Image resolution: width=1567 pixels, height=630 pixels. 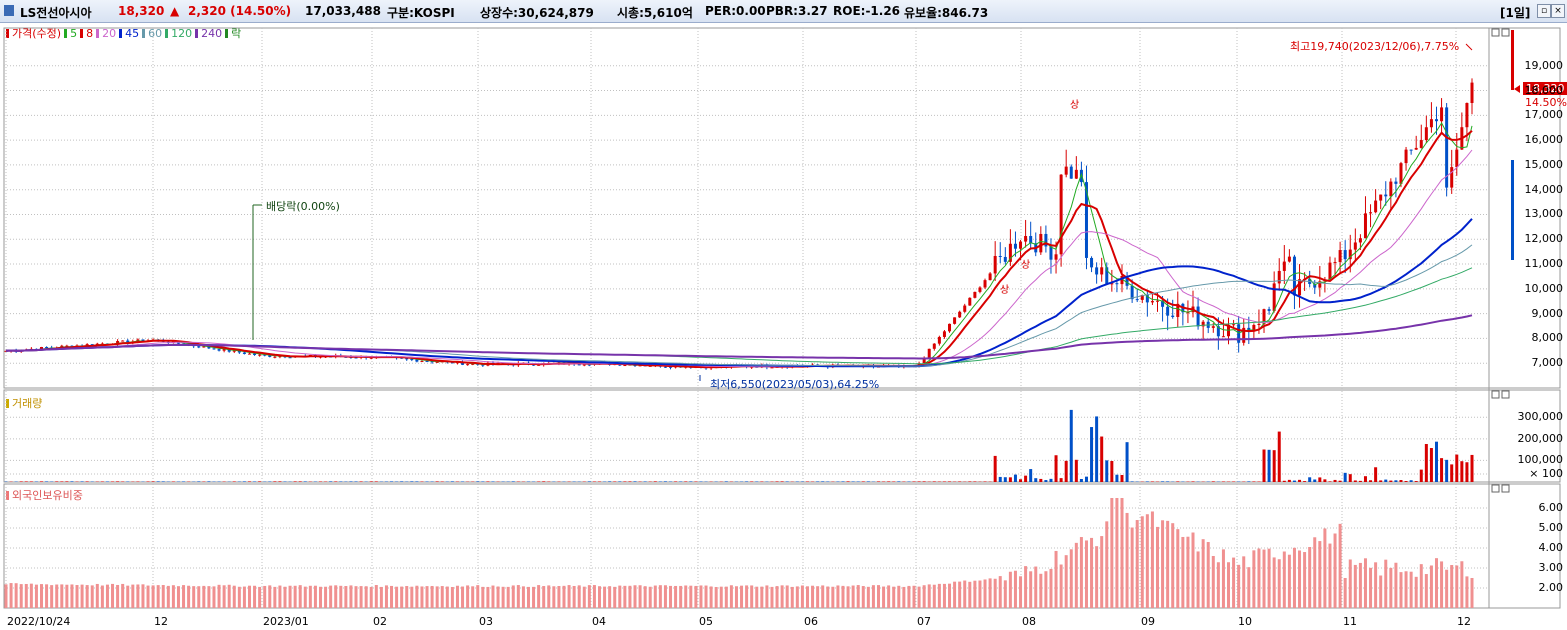 I want to click on pbr-value: PBR:3.27, so click(x=797, y=11).